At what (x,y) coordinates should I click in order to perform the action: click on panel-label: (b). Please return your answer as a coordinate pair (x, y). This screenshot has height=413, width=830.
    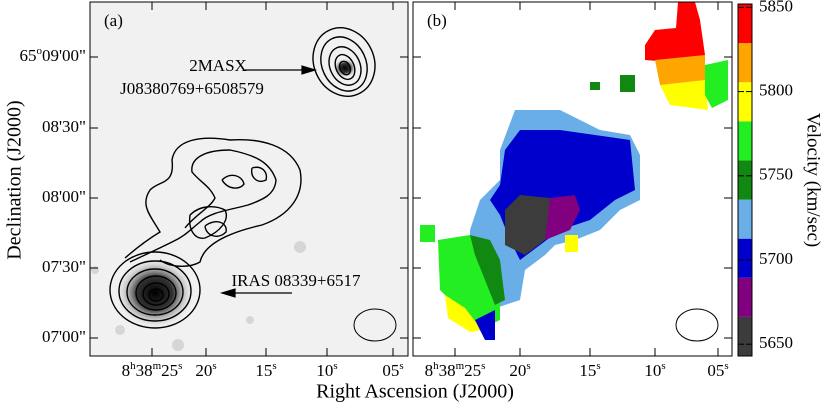
    Looking at the image, I should click on (437, 20).